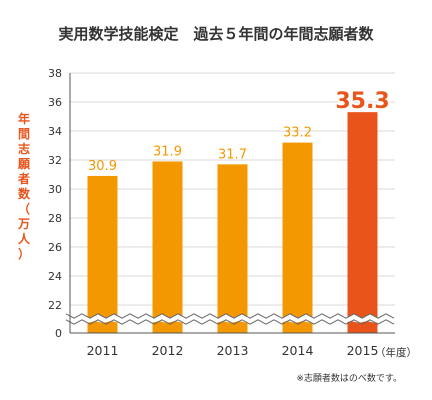 The image size is (432, 400). Describe the element at coordinates (24, 164) in the screenshot. I see `y-axis-label-char: 願` at that location.